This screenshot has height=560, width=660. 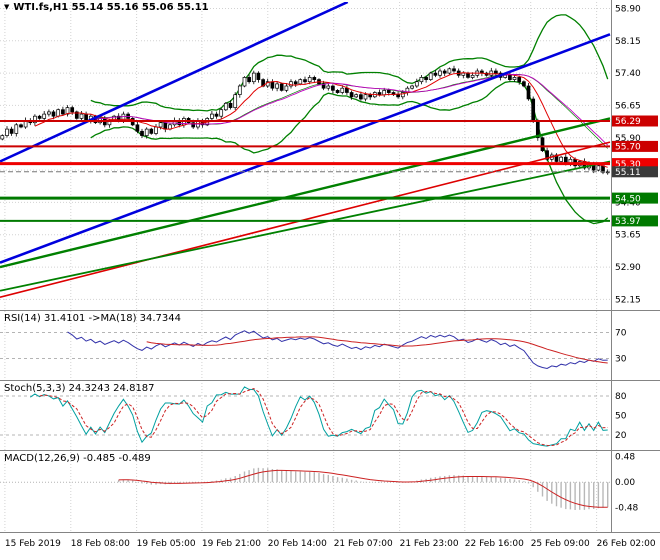 I want to click on svg-text: 15 Feb 2019, so click(x=33, y=544).